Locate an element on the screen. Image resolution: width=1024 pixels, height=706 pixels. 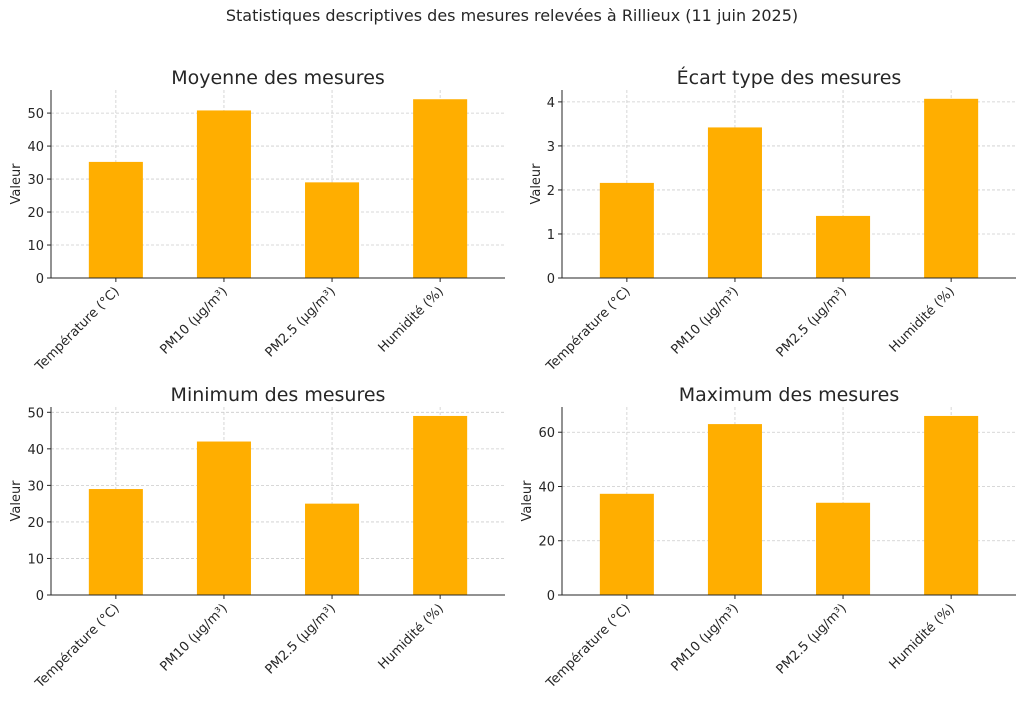
x-tick-label: Température (°C) is located at coordinates (588, 646).